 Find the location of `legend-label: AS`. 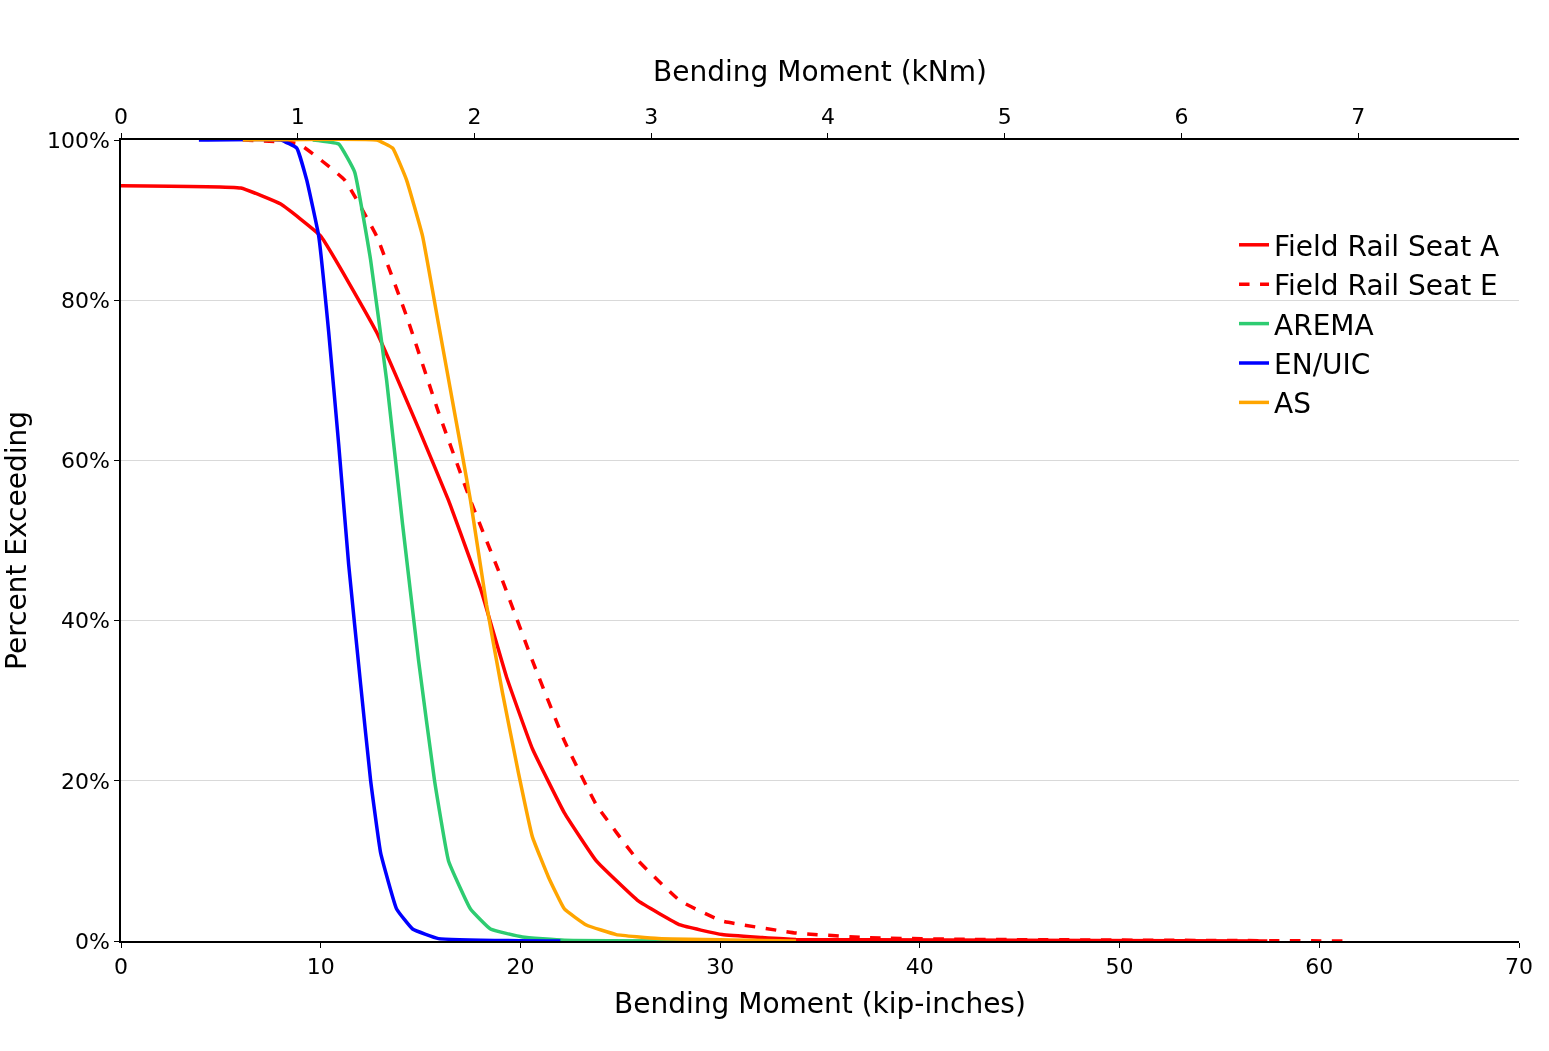

legend-label: AS is located at coordinates (1292, 404).